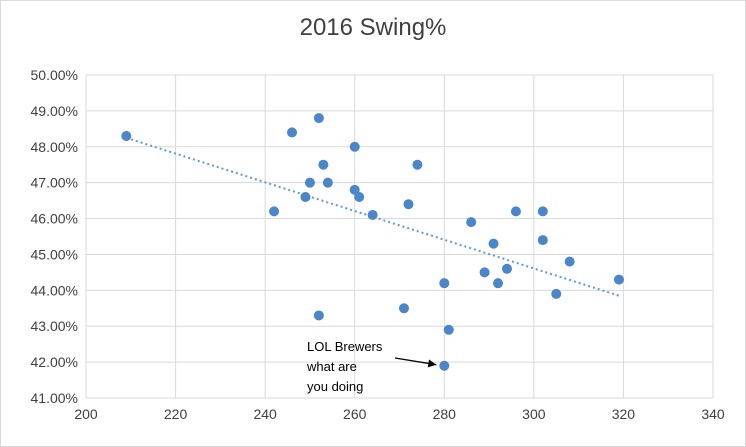 Image resolution: width=746 pixels, height=447 pixels. What do you see at coordinates (399, 414) in the screenshot?
I see `x-axis-ticks: 200 220 240 260 280 300 320 340` at bounding box center [399, 414].